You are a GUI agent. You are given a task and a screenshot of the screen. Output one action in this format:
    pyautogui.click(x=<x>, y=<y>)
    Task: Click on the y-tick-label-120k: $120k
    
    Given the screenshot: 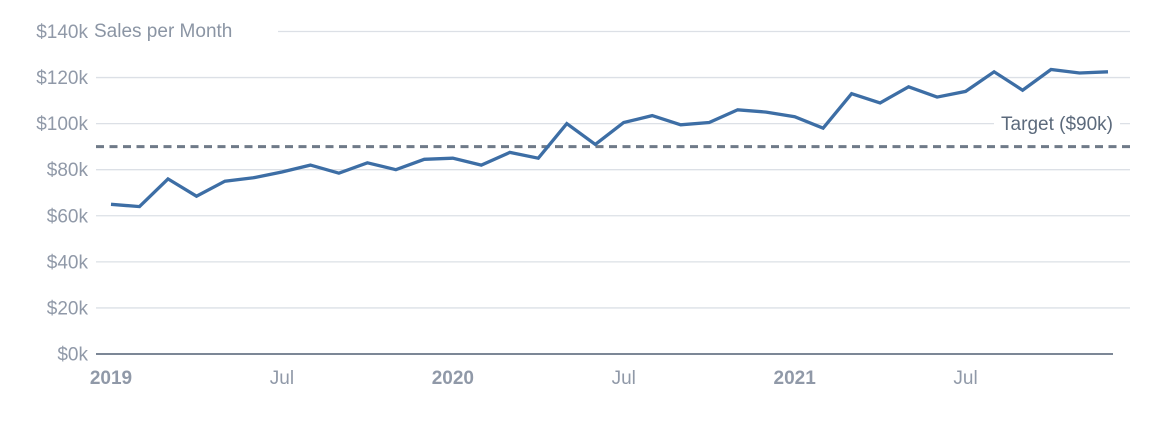 What is the action you would take?
    pyautogui.click(x=62, y=78)
    